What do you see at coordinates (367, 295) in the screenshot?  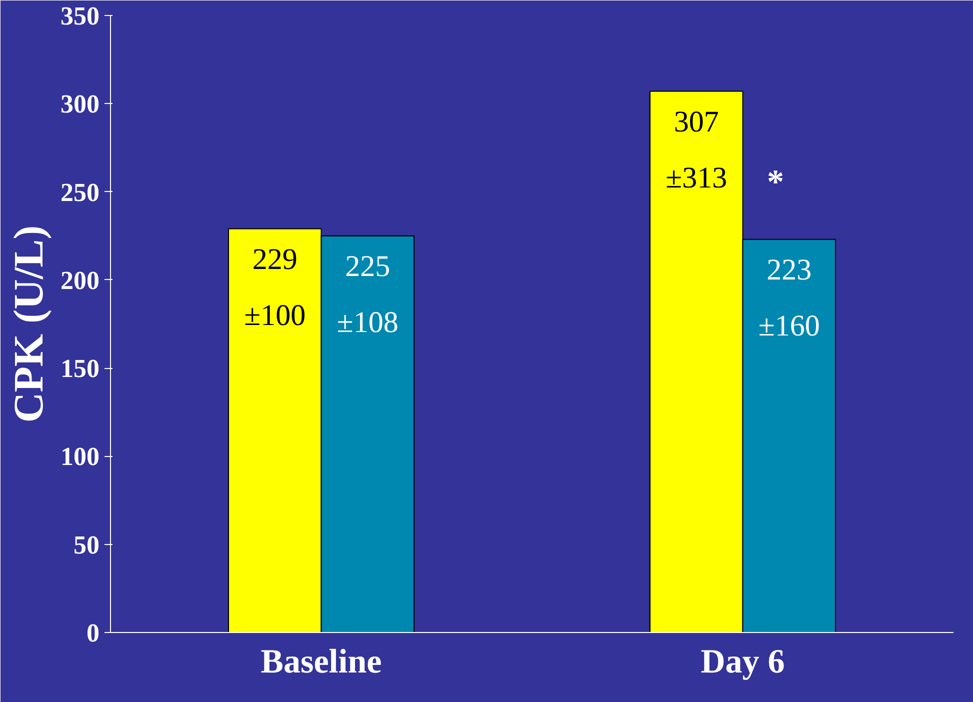 I see `data-label: 225 ±108` at bounding box center [367, 295].